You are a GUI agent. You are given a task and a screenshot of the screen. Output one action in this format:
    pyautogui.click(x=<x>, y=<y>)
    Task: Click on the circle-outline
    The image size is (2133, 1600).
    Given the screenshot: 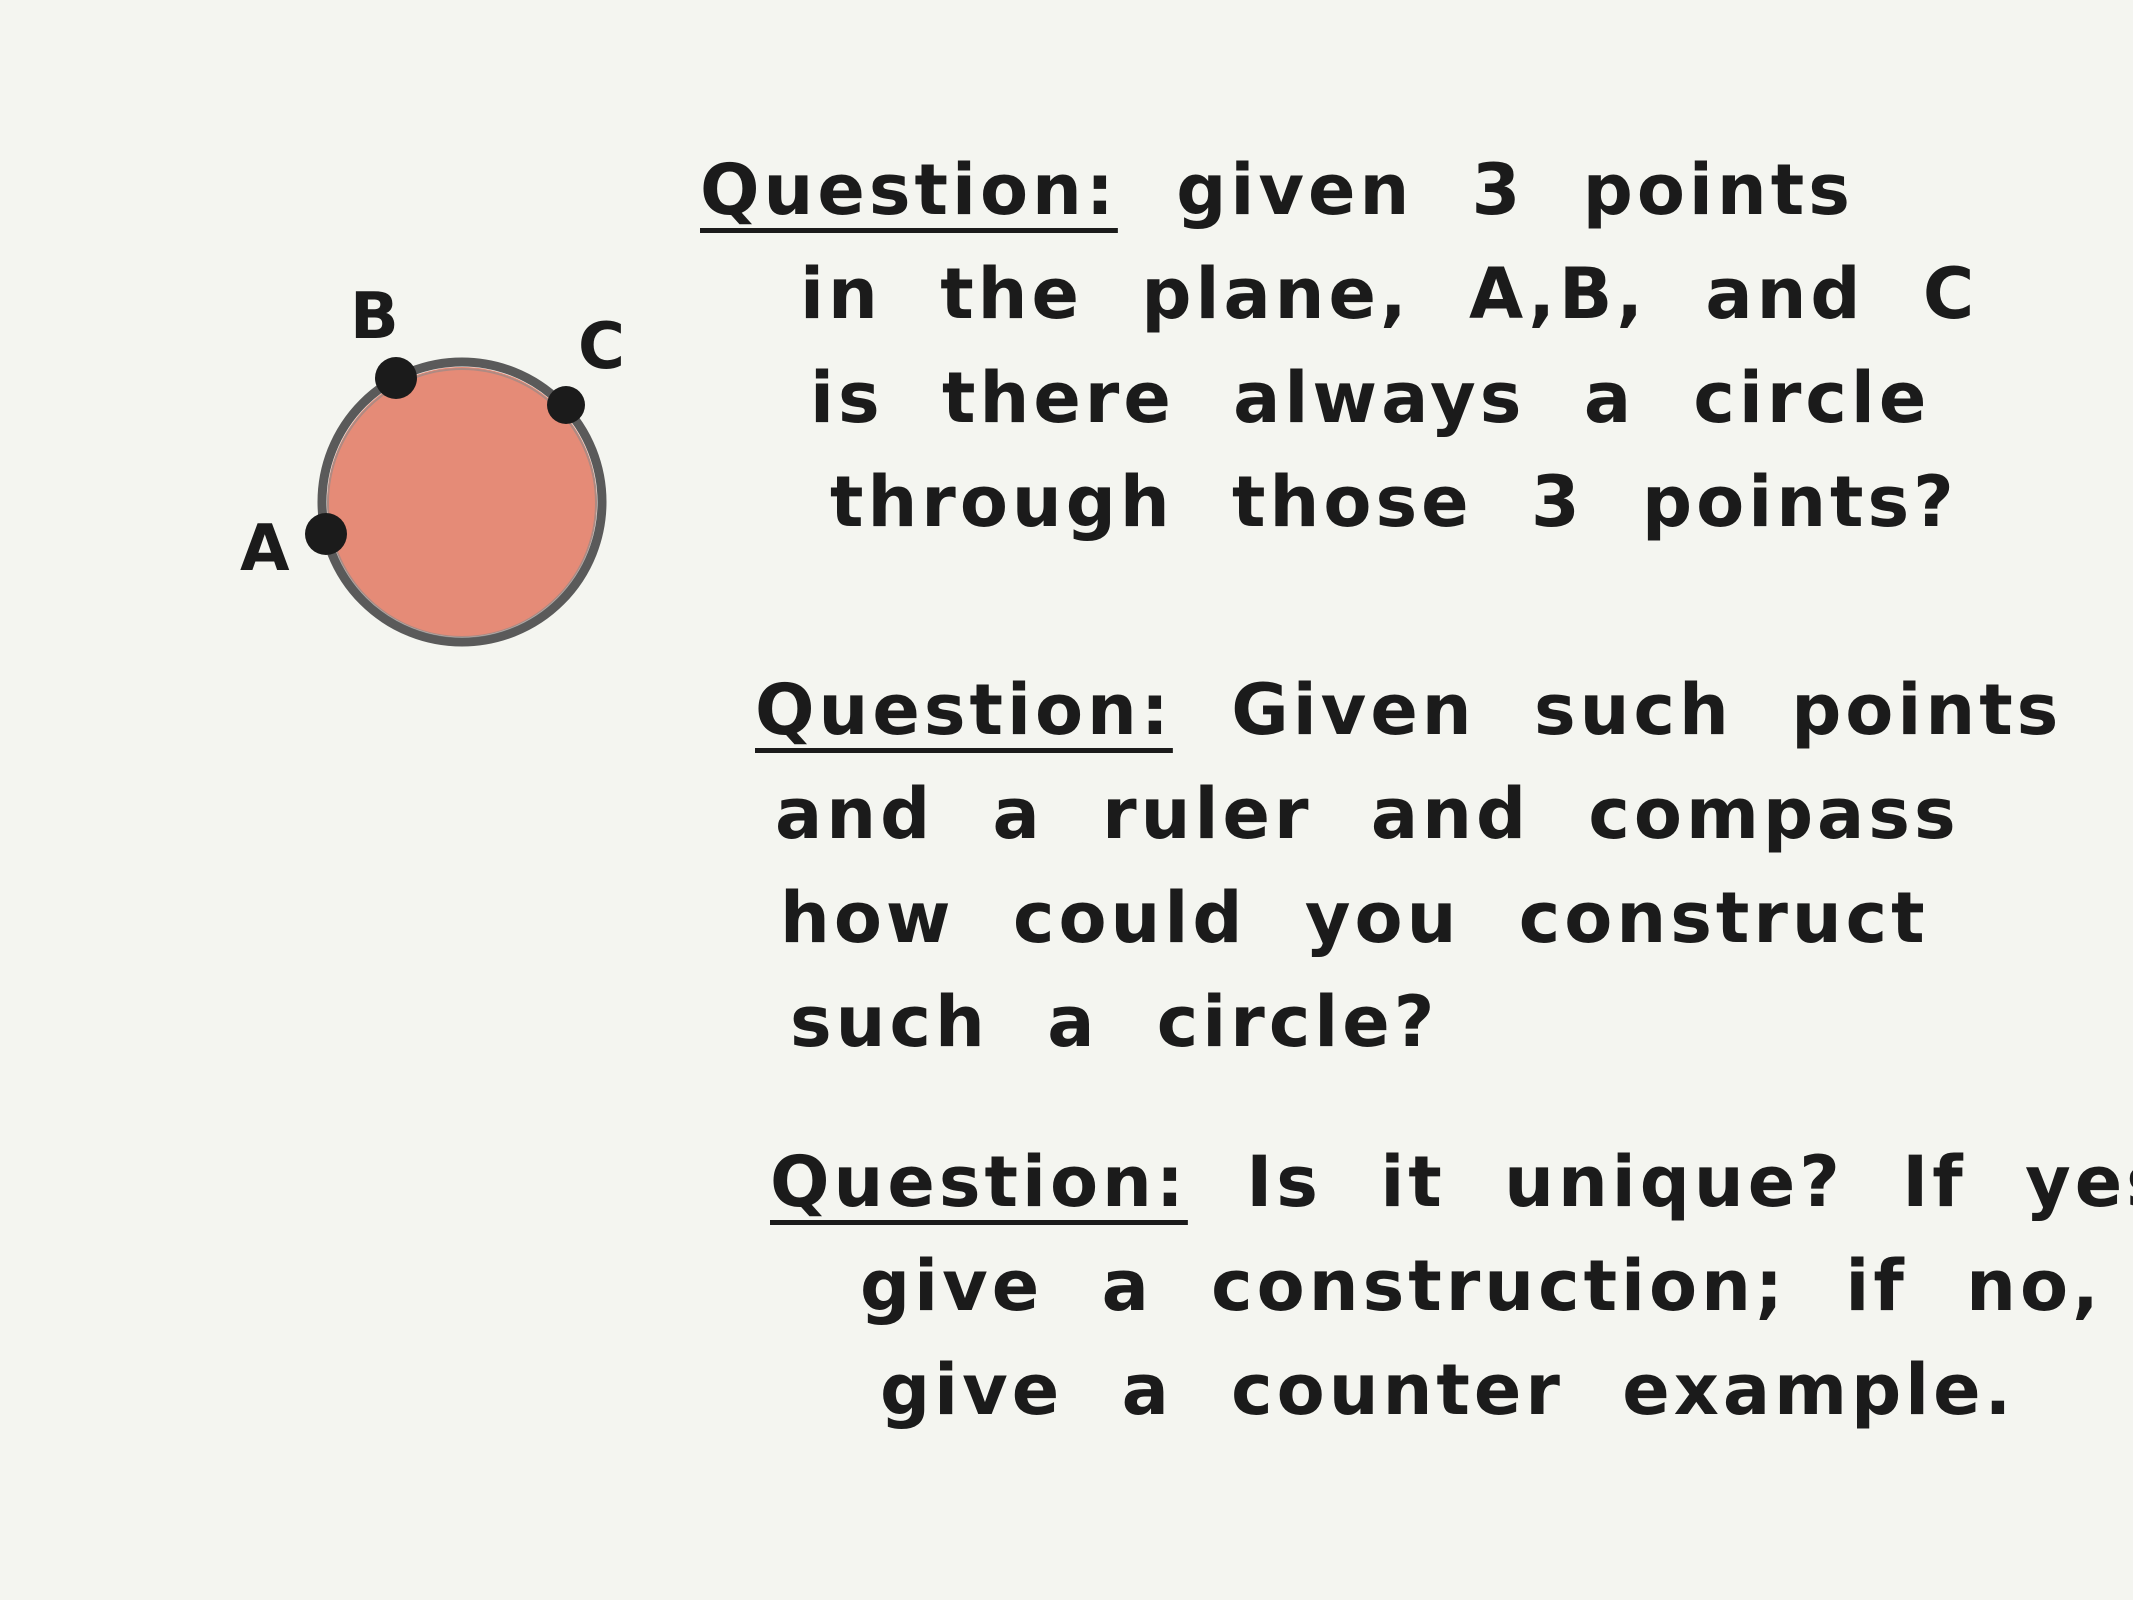 What is the action you would take?
    pyautogui.click(x=462, y=502)
    